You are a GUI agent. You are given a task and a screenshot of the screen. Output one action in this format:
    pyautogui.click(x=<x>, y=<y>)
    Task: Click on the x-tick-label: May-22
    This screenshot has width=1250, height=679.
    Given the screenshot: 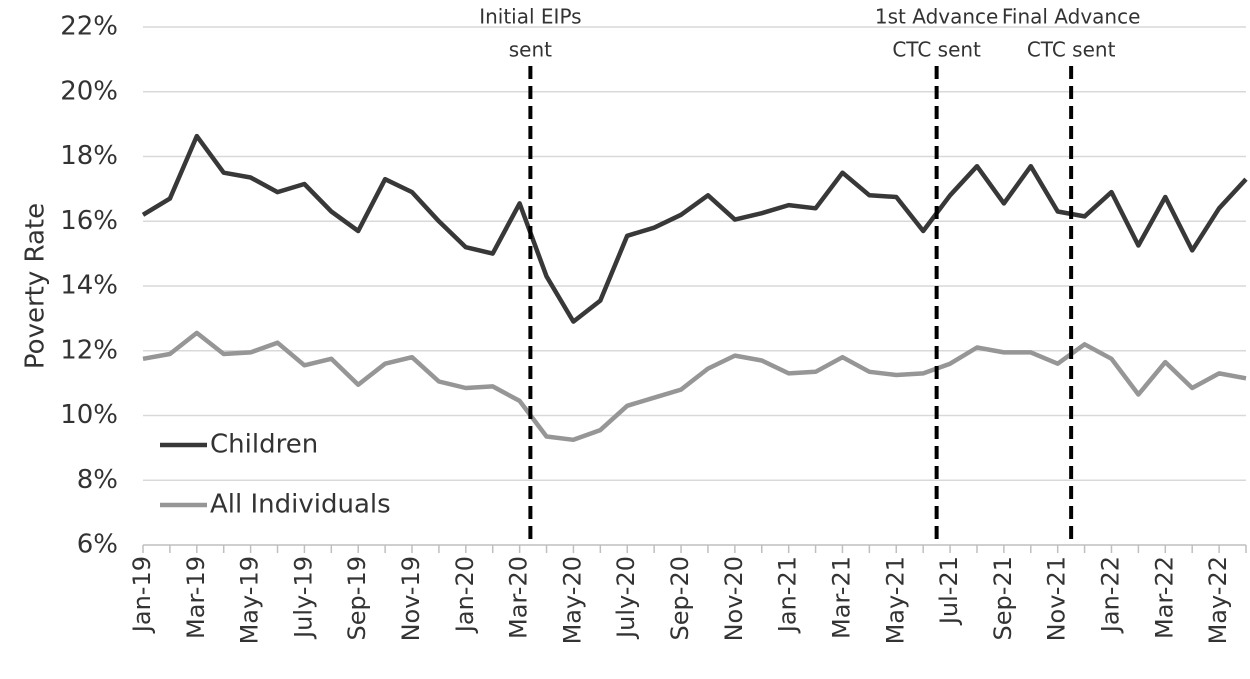 What is the action you would take?
    pyautogui.click(x=1218, y=600)
    